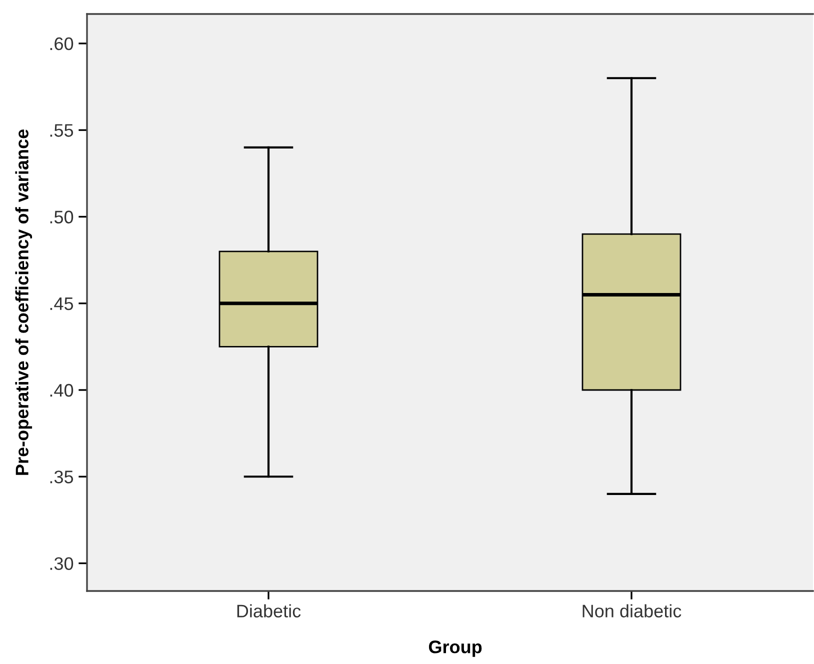 The height and width of the screenshot is (664, 814). What do you see at coordinates (62, 43) in the screenshot?
I see `y-tick-label: .60` at bounding box center [62, 43].